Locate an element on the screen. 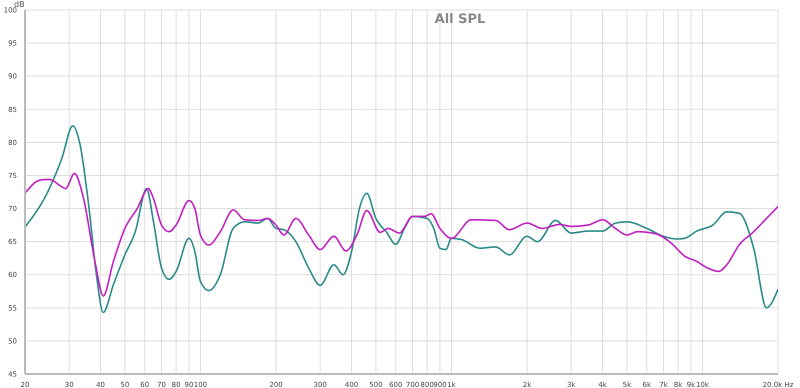 The image size is (800, 388). y-axis-title: dB is located at coordinates (19, 4).